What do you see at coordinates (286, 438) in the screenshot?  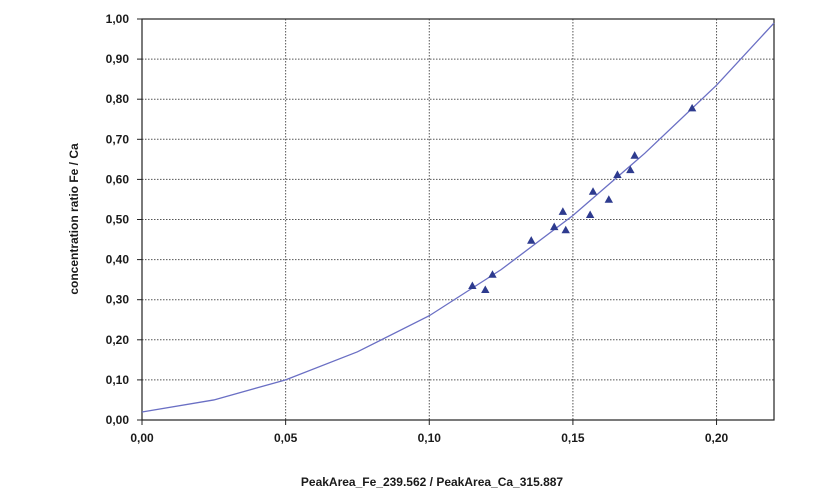 I see `x-tick-label: 0,05` at bounding box center [286, 438].